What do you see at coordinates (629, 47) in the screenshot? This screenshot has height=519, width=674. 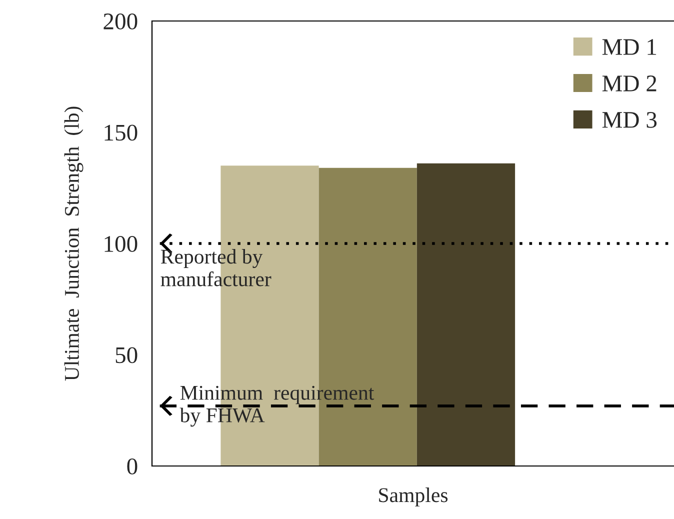 I see `legend-label: MD 1` at bounding box center [629, 47].